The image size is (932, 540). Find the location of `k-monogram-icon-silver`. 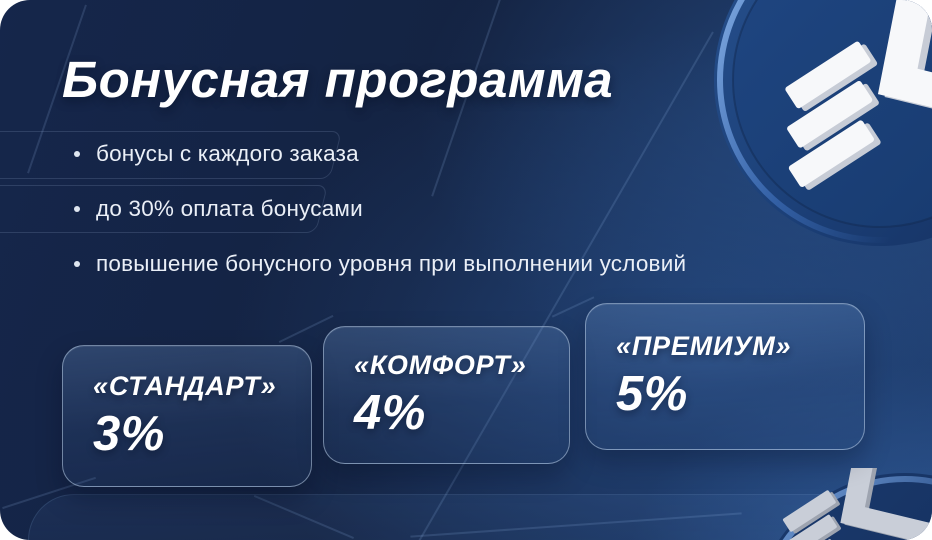

k-monogram-icon-silver is located at coordinates (857, 504).